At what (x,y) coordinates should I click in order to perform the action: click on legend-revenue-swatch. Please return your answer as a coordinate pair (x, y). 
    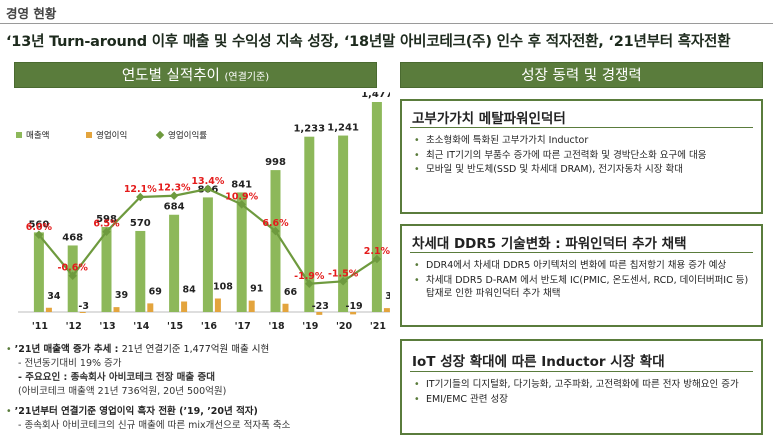
    Looking at the image, I should click on (19, 135).